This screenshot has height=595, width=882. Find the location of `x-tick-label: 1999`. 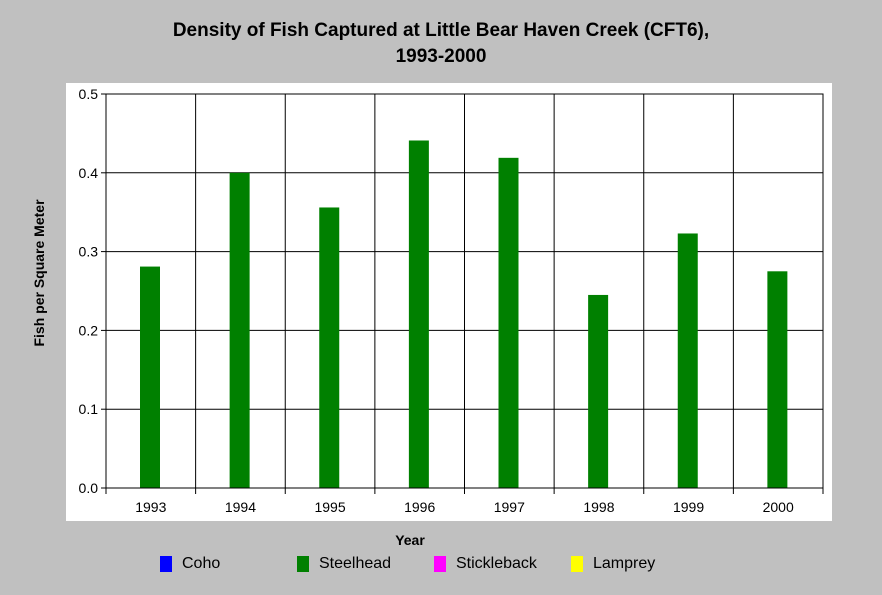

x-tick-label: 1999 is located at coordinates (688, 507).